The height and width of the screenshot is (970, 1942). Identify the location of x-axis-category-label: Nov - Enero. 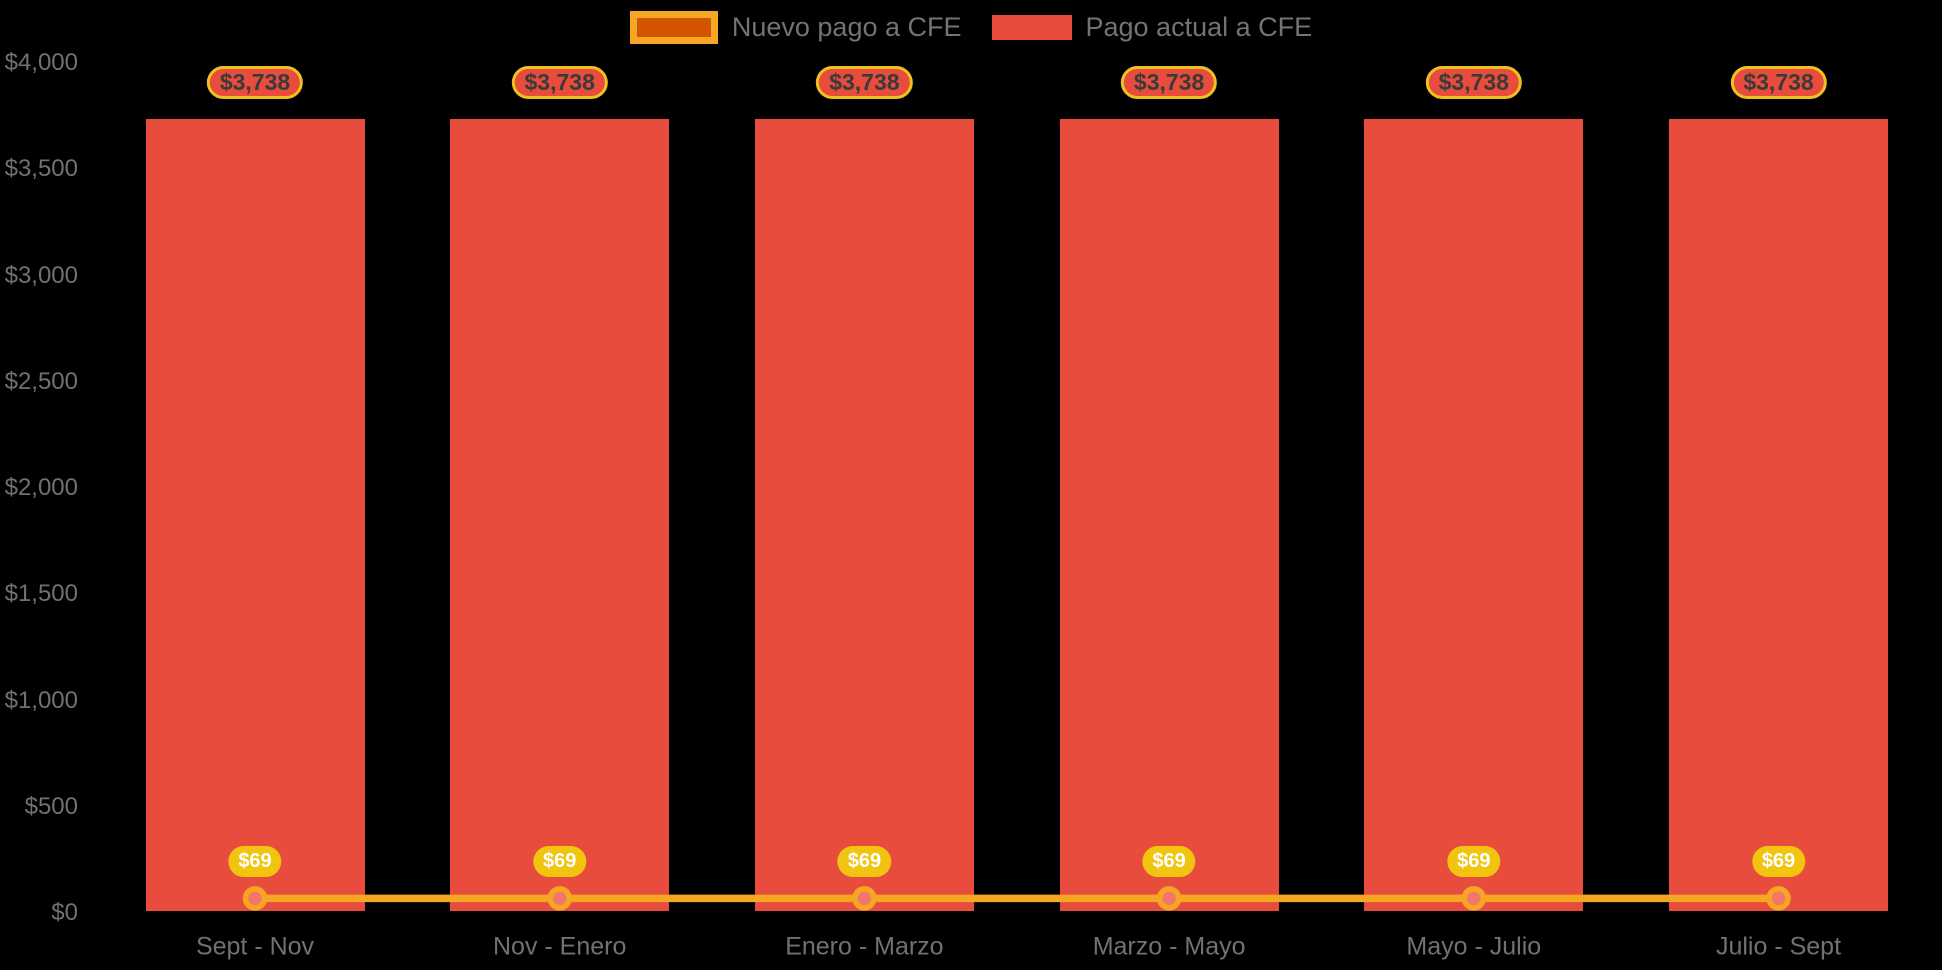
(559, 946).